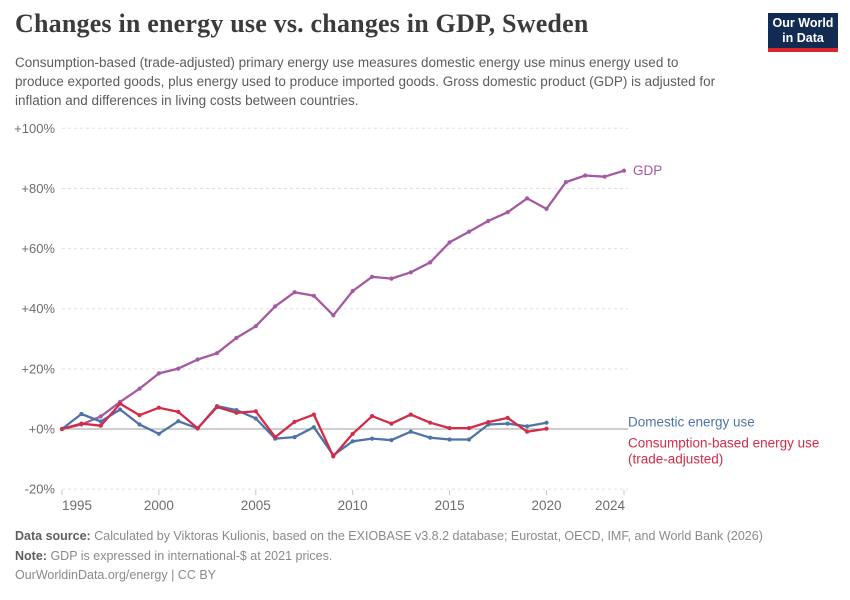 The width and height of the screenshot is (850, 600). What do you see at coordinates (803, 37) in the screenshot?
I see `owid-logo-line2: in Data` at bounding box center [803, 37].